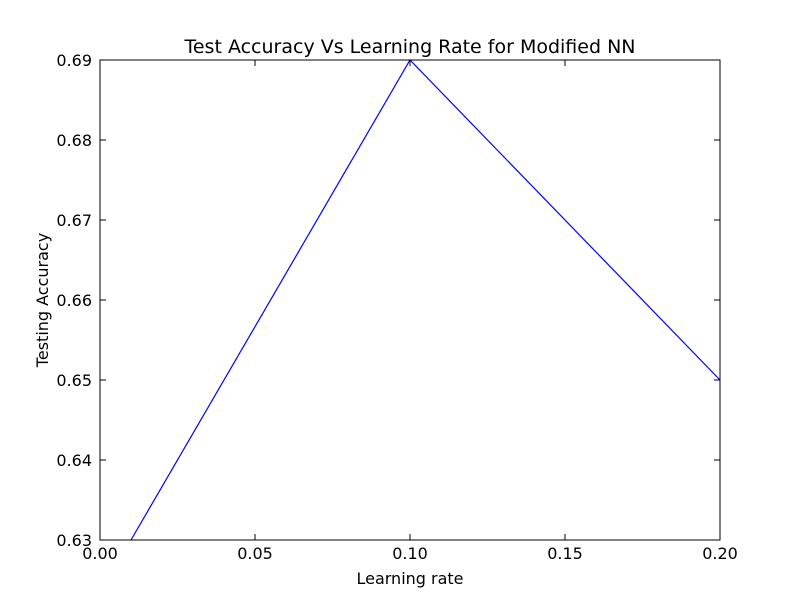  I want to click on x-tick-label: 0.10, so click(410, 553).